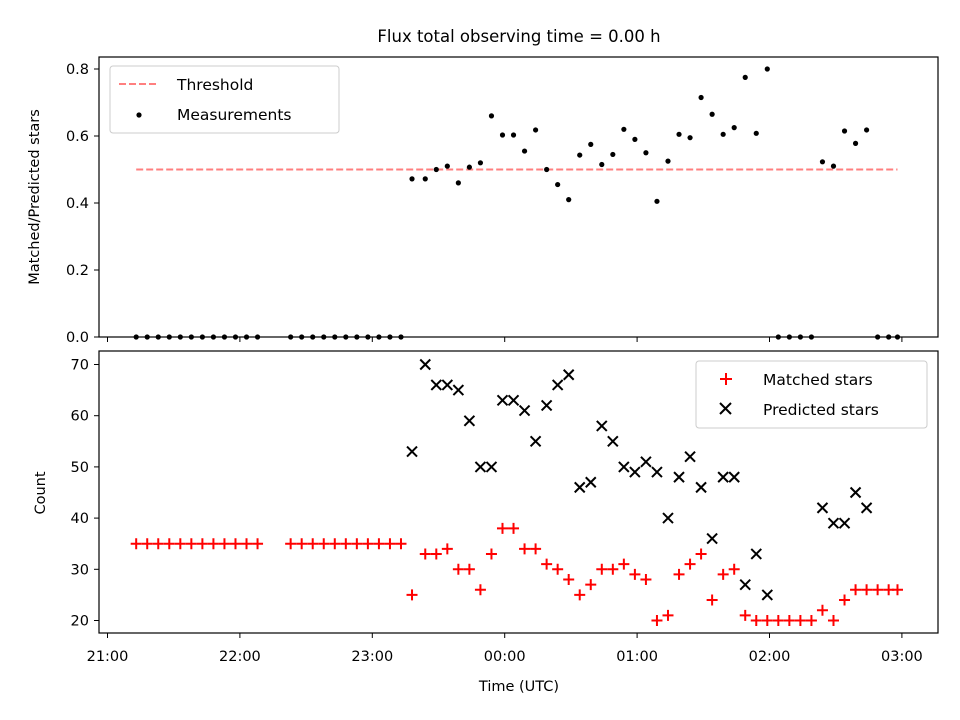 The height and width of the screenshot is (720, 960). What do you see at coordinates (35, 197) in the screenshot?
I see `ratio-y-axis-label: Matched/Predicted stars` at bounding box center [35, 197].